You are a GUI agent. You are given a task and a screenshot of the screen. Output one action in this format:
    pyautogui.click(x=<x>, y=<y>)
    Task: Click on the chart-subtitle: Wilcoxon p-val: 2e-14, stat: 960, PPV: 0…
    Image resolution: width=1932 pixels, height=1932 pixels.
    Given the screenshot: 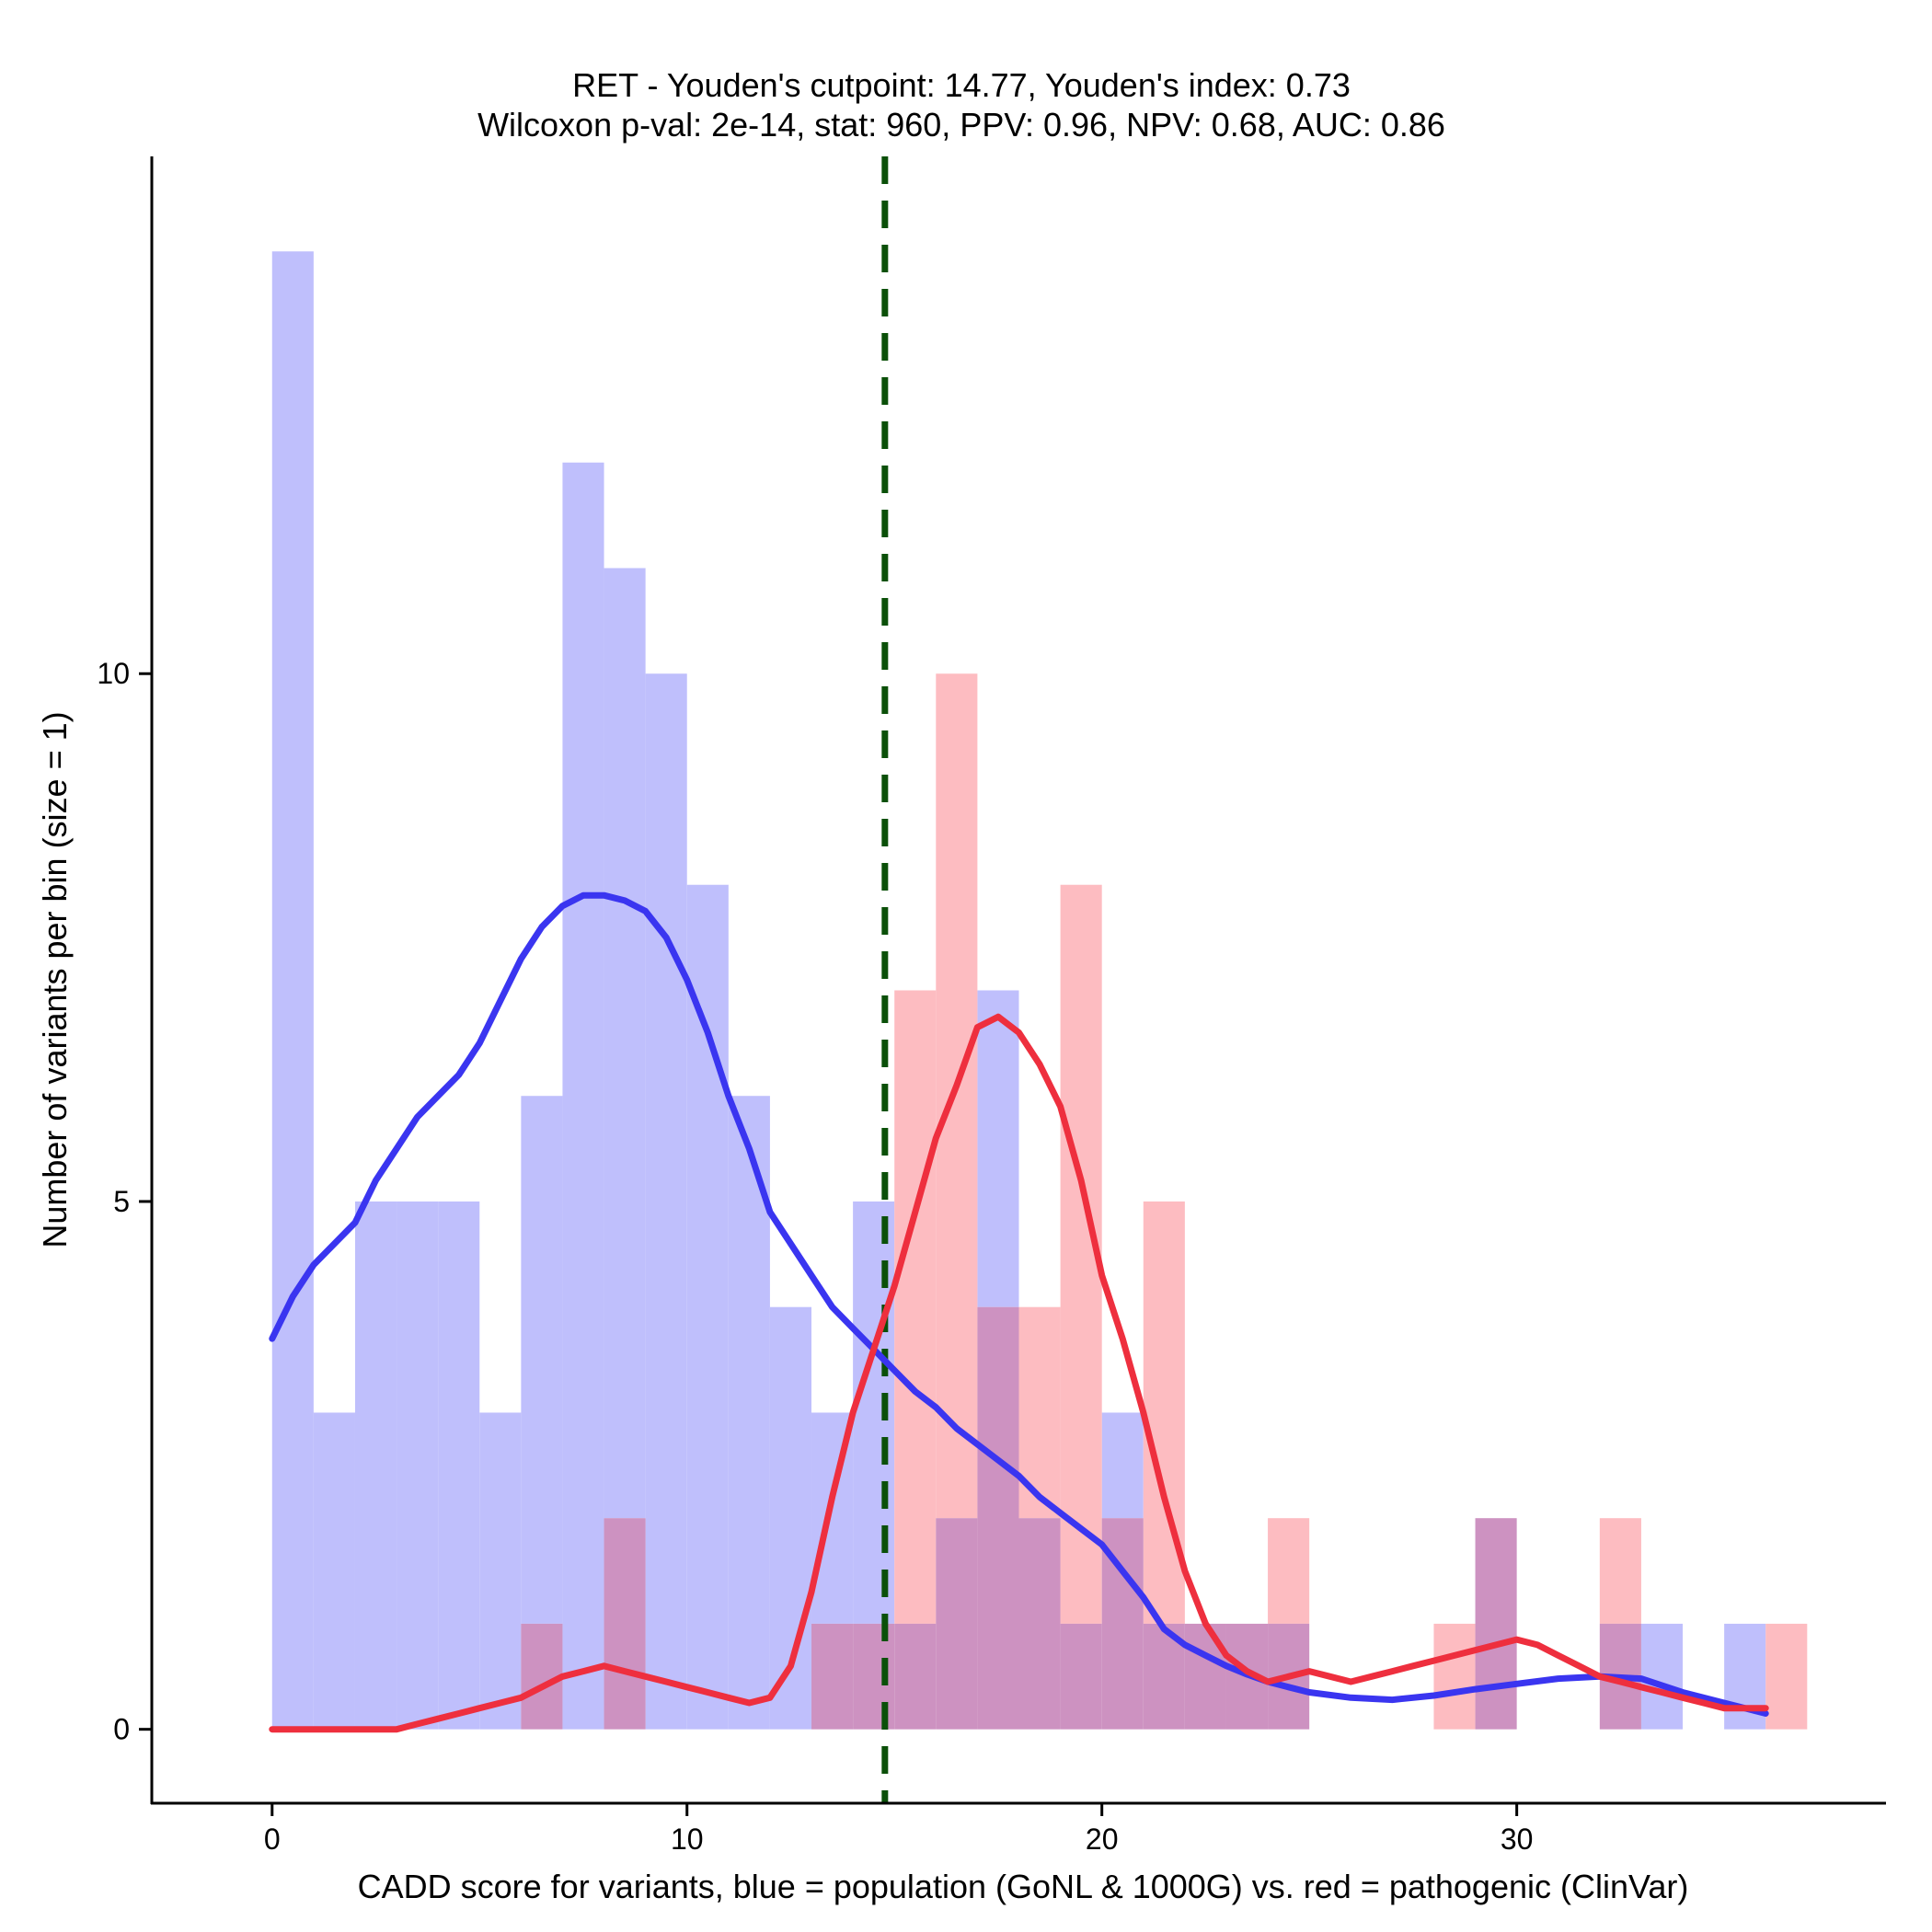 What is the action you would take?
    pyautogui.click(x=961, y=125)
    